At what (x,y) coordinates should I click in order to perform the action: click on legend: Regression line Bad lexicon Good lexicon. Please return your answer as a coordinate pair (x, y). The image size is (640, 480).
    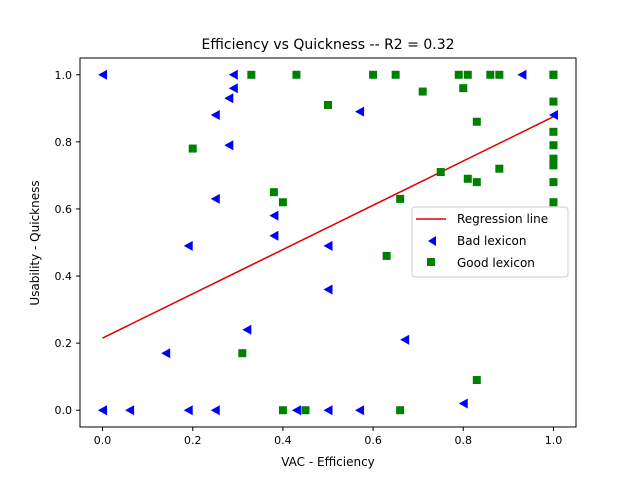
    Looking at the image, I should click on (490, 242).